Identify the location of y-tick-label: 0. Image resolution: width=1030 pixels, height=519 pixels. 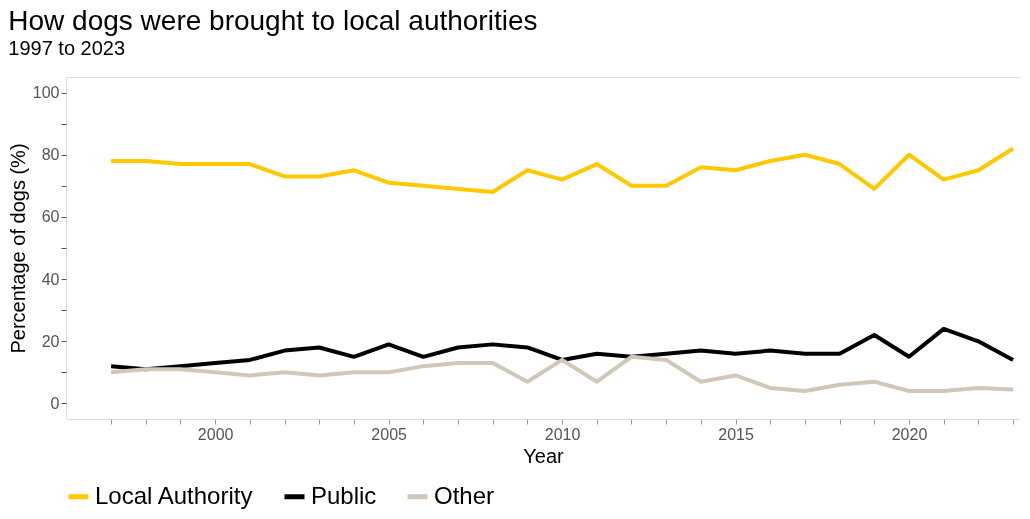
(55, 403).